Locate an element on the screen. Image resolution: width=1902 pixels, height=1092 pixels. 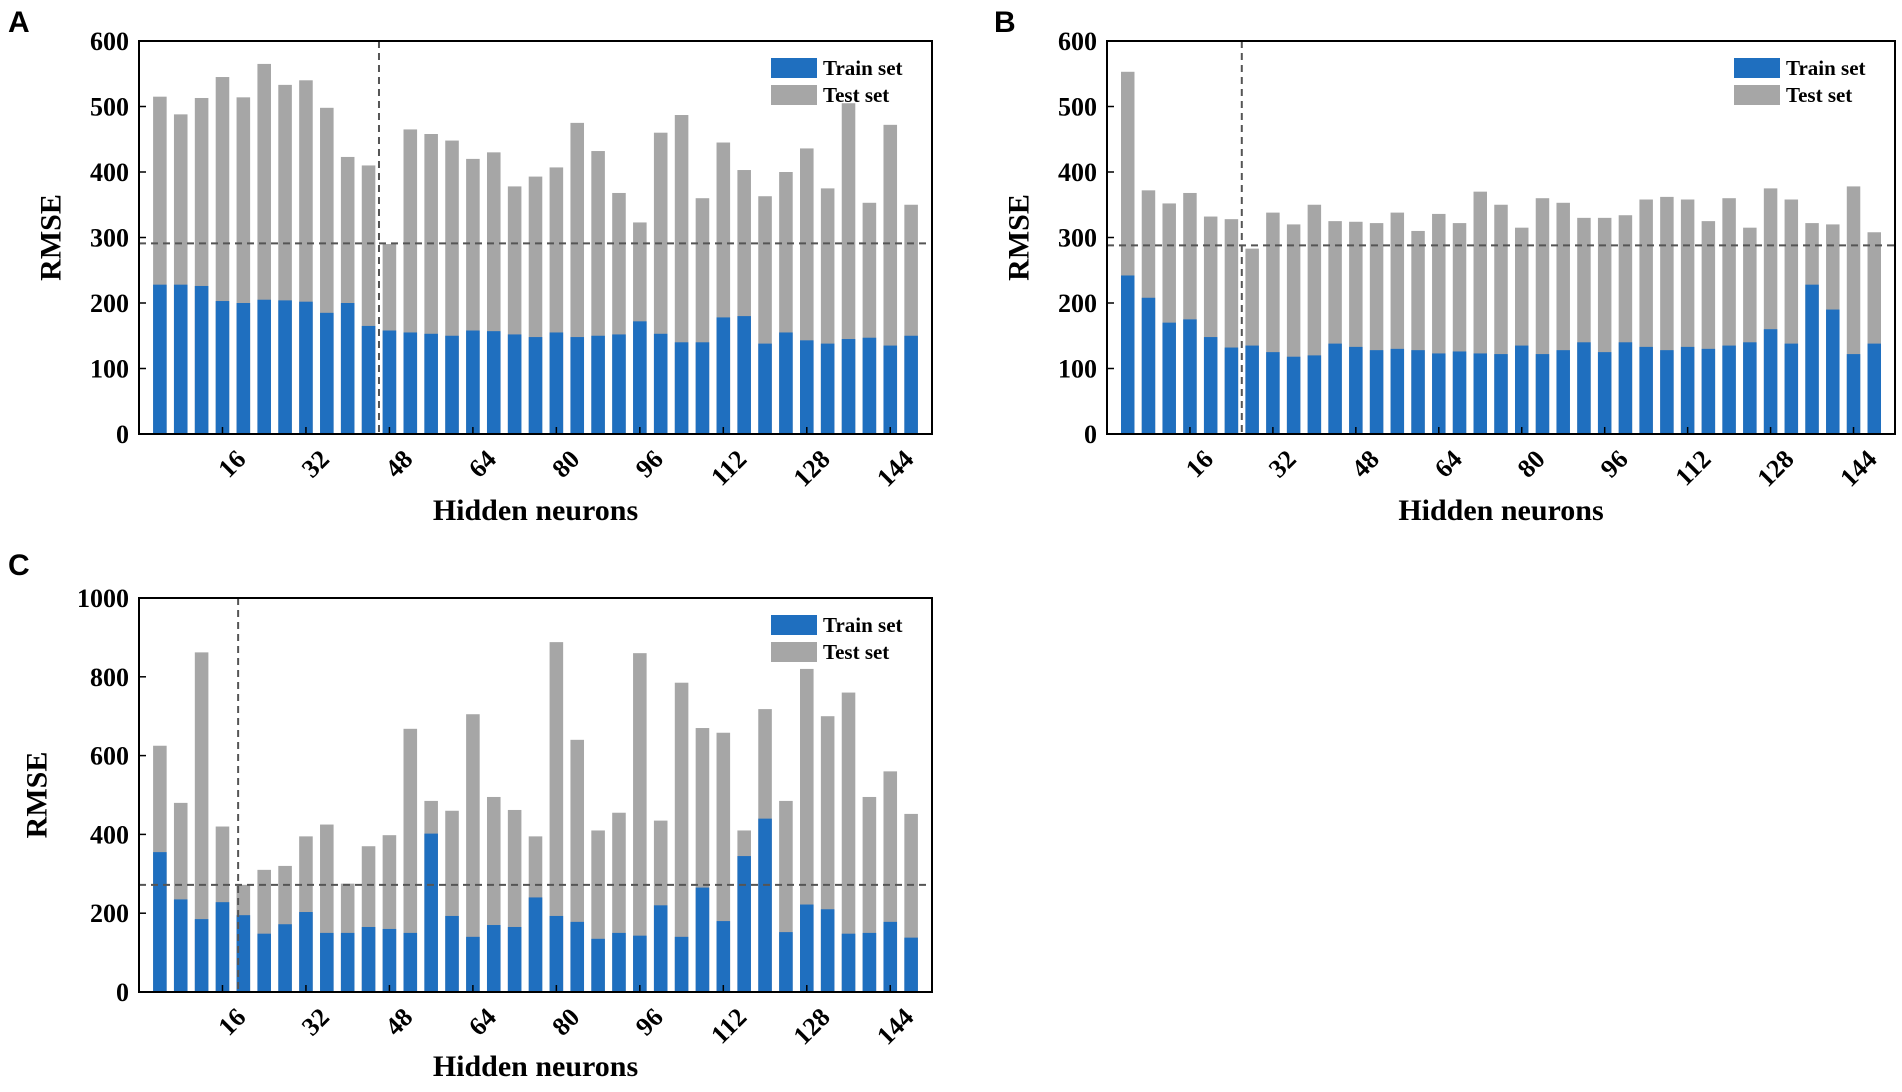
legend-train-label: Train set is located at coordinates (863, 68).